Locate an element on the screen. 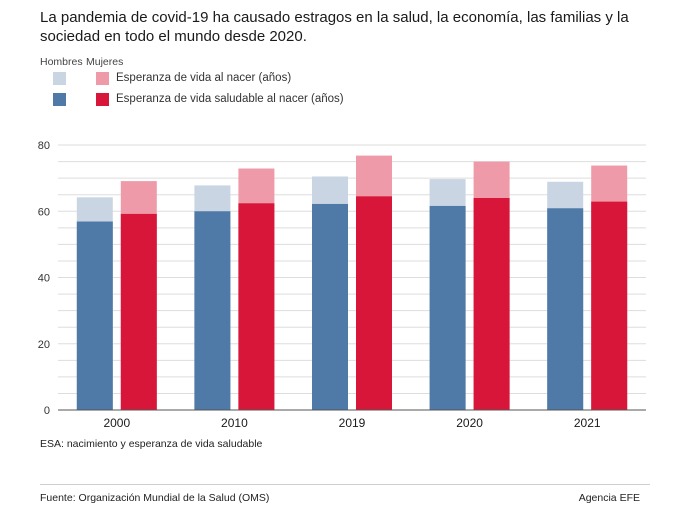  y-tick-label: 40 is located at coordinates (44, 279).